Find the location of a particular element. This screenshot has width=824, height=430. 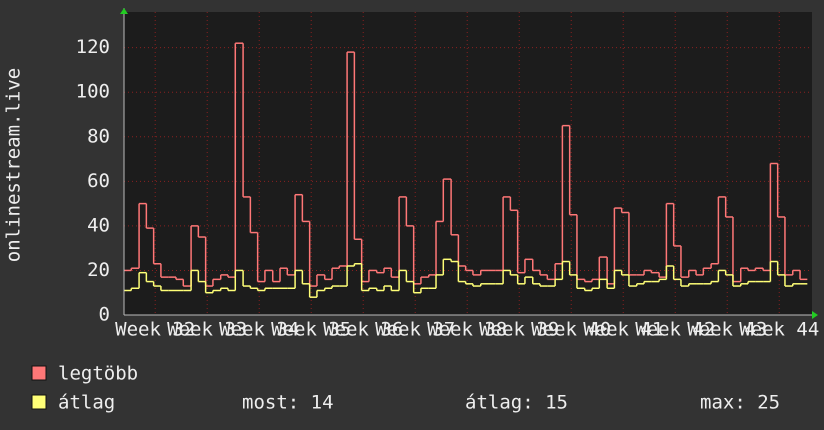

y-tick-label: 0 is located at coordinates (104, 315).